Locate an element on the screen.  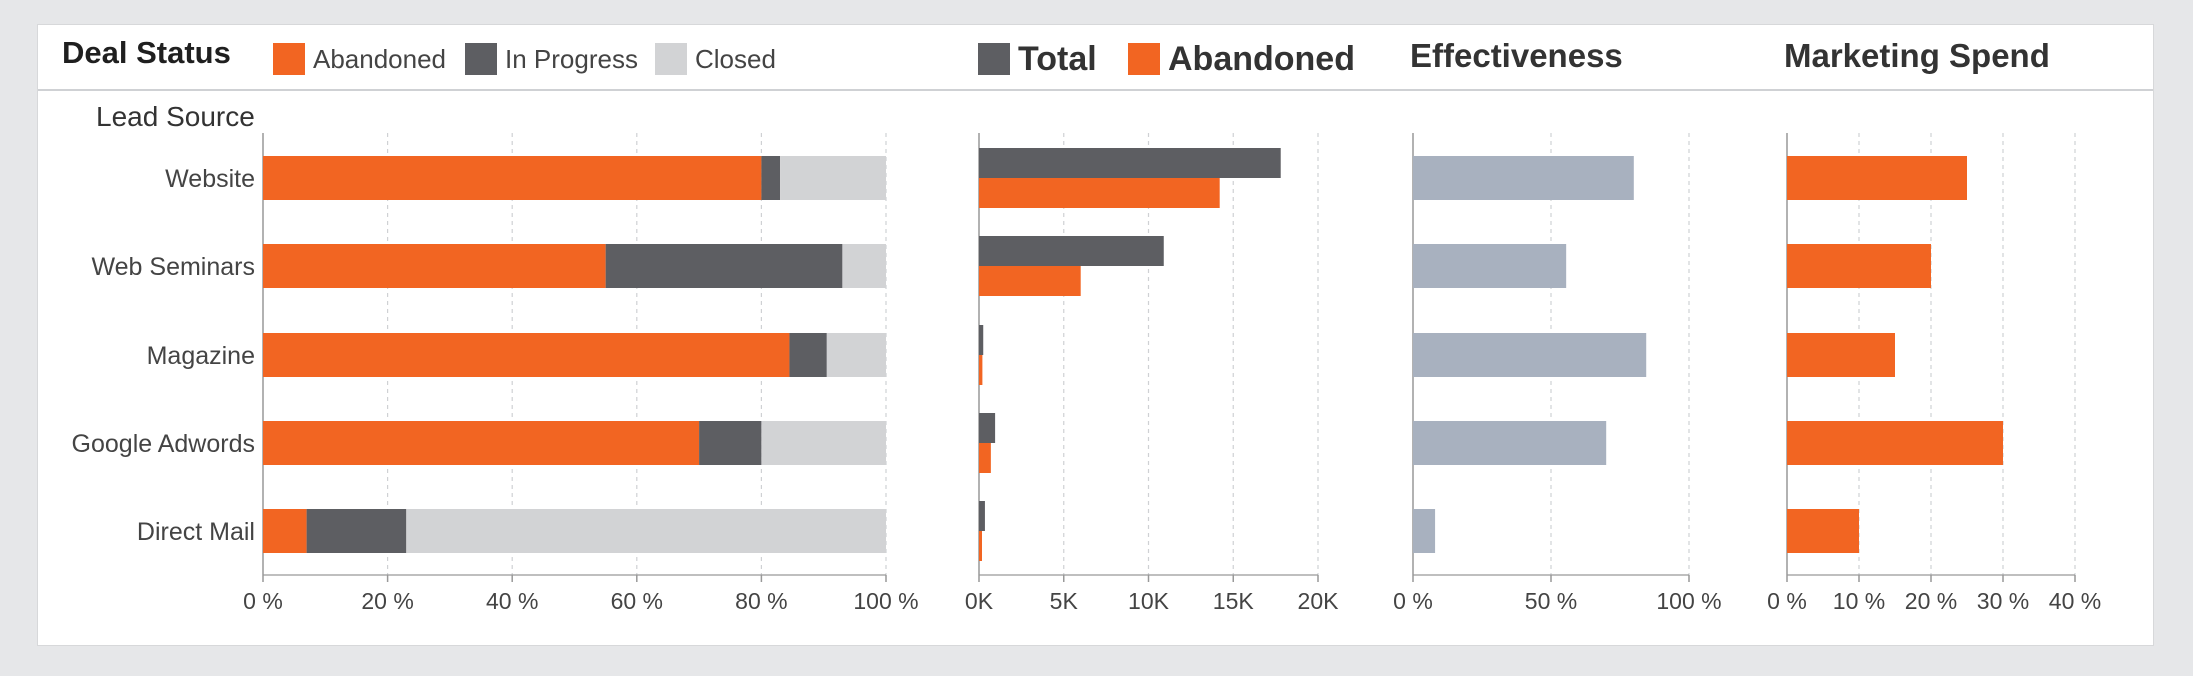
legend-swatch-closed is located at coordinates (671, 59).